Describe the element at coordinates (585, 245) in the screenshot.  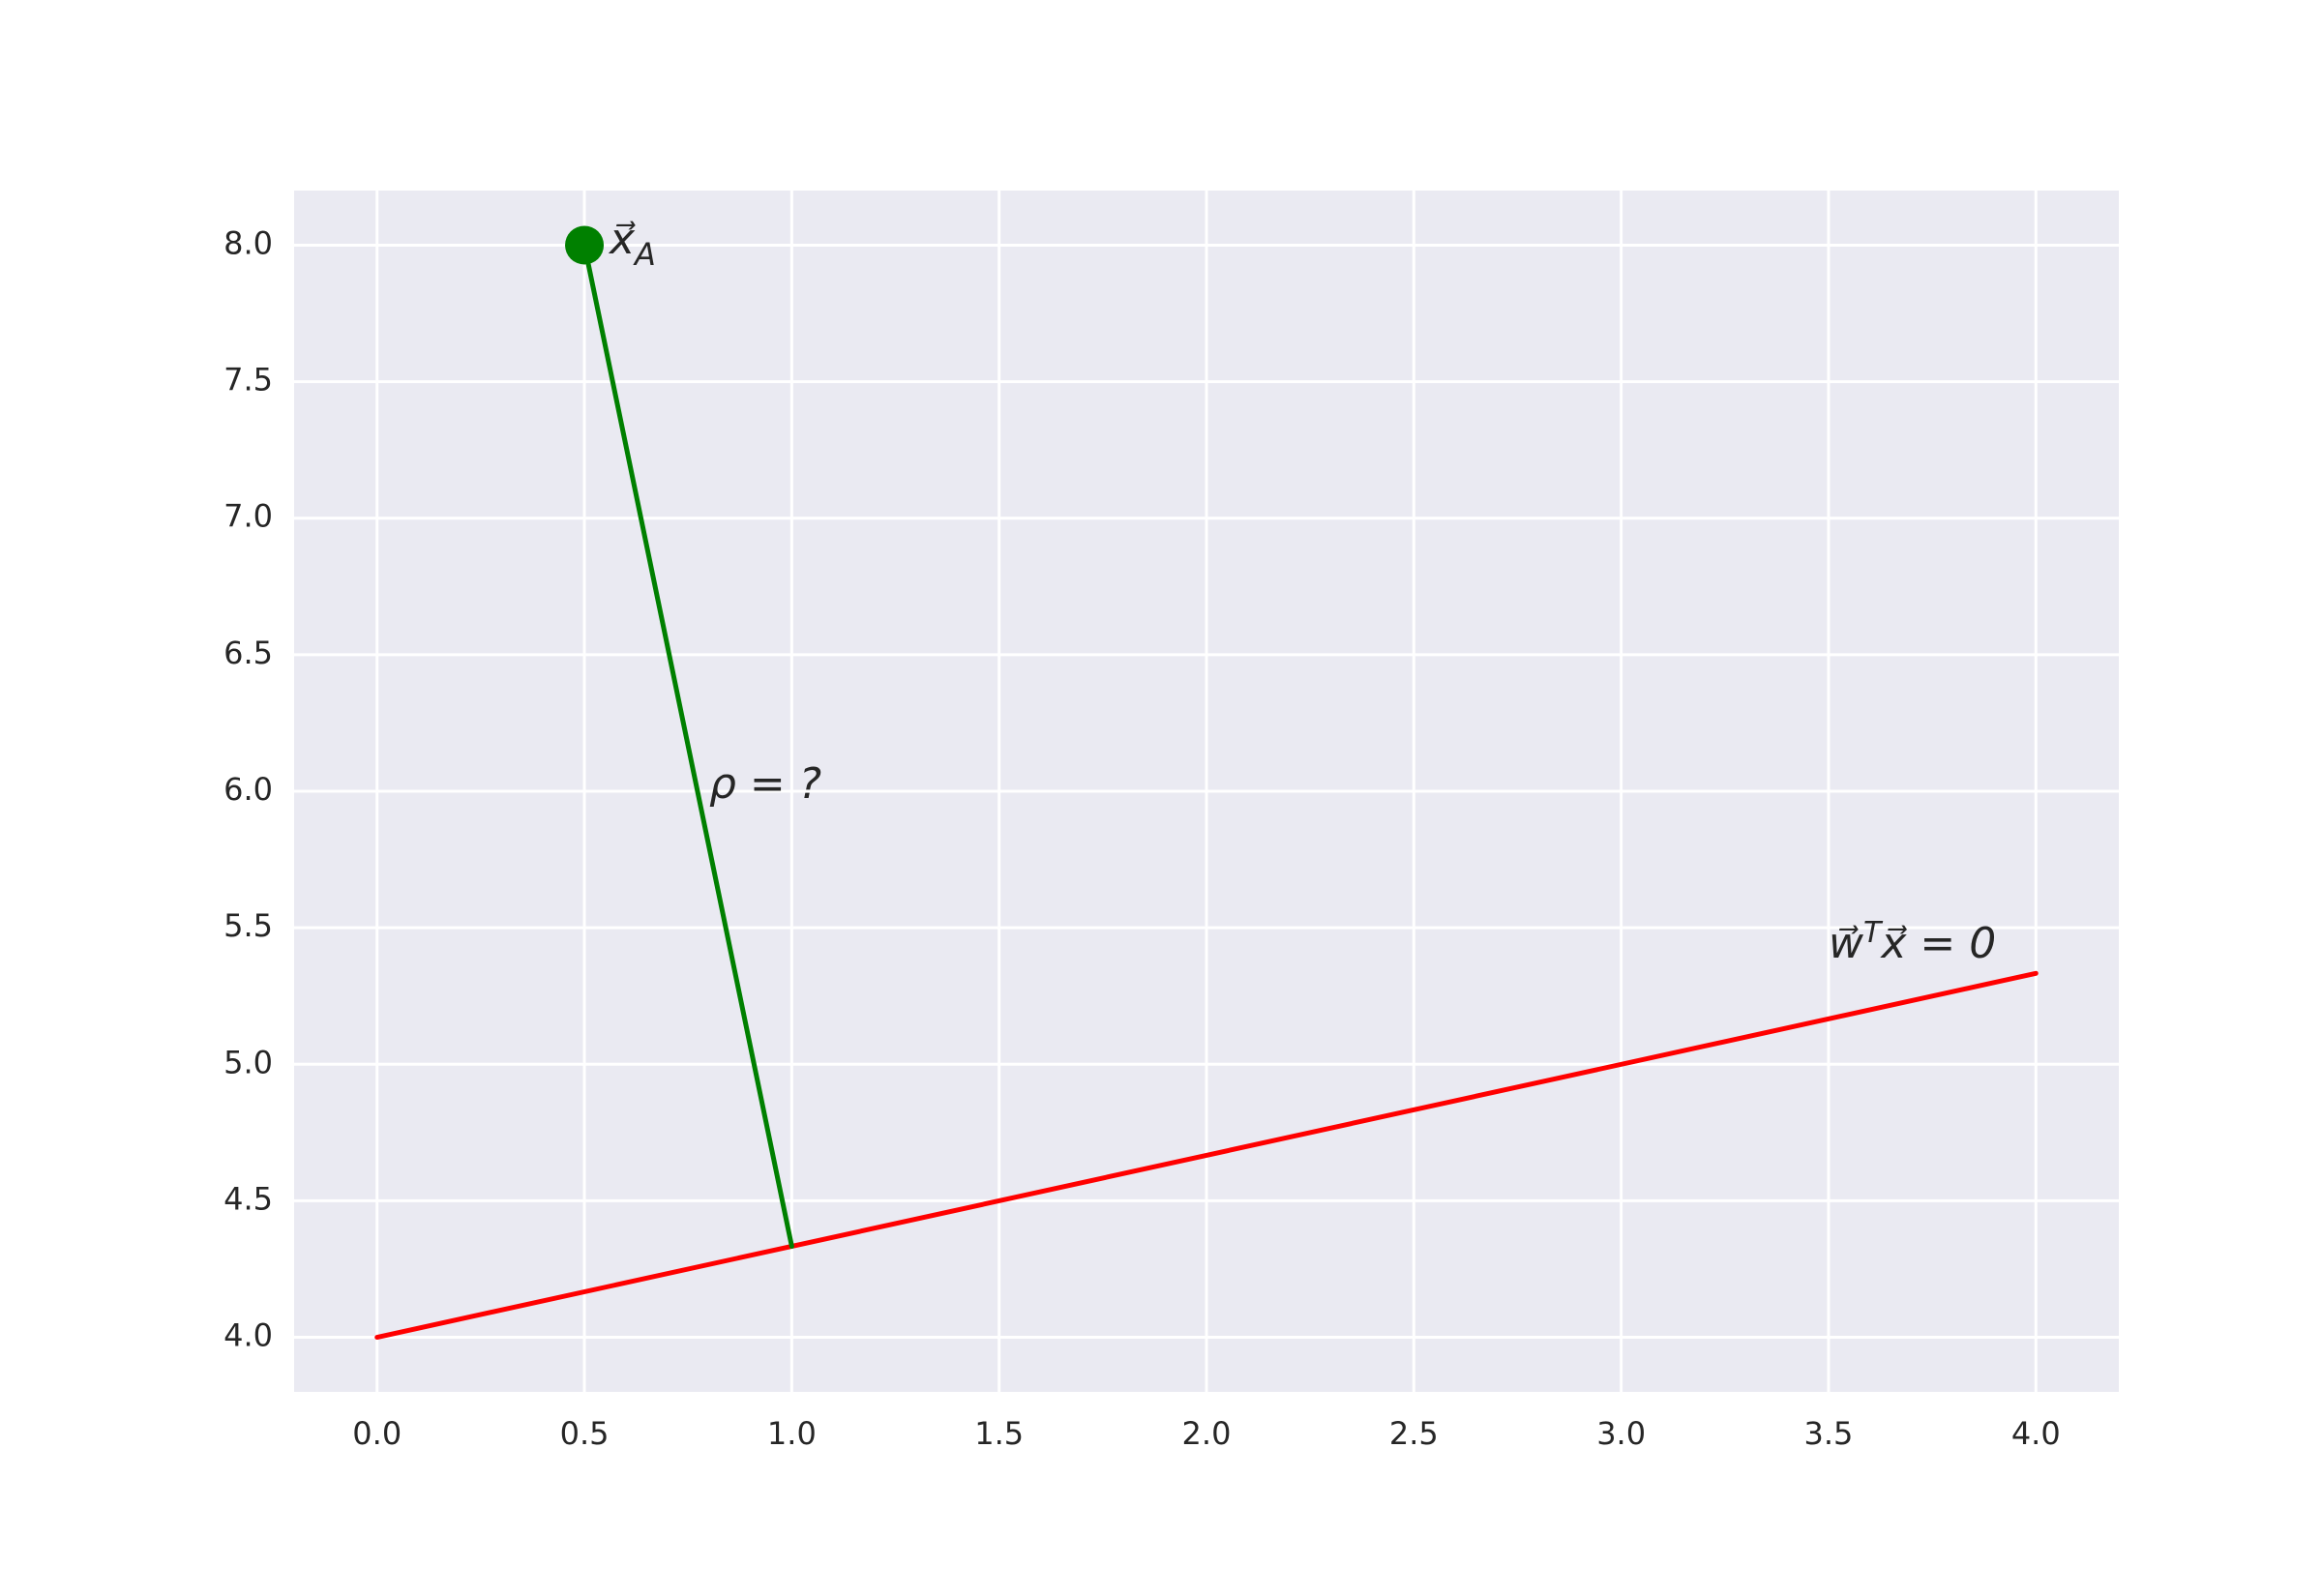
I see `point` at that location.